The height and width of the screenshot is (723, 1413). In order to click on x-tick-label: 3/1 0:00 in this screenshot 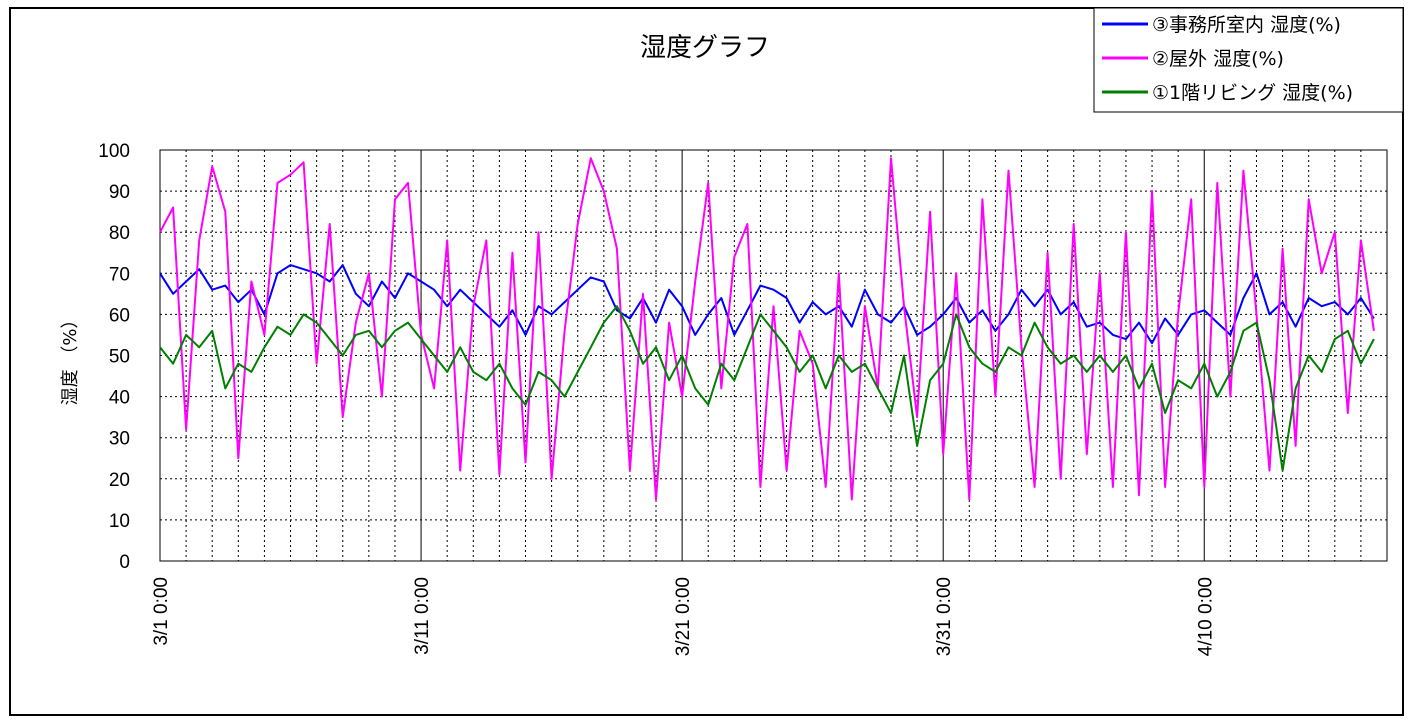, I will do `click(161, 611)`.